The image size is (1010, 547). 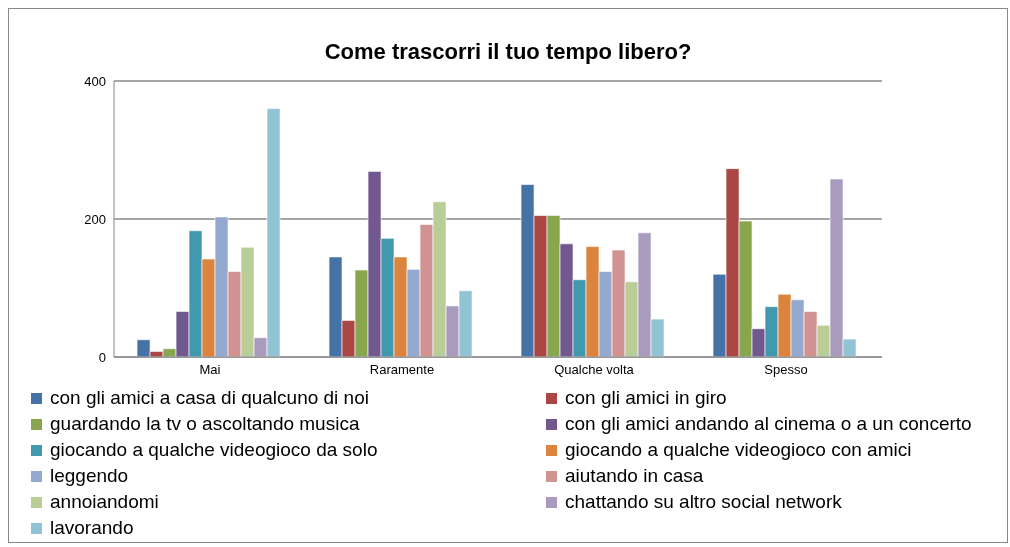 What do you see at coordinates (634, 476) in the screenshot?
I see `legend-label: aiutando in casa` at bounding box center [634, 476].